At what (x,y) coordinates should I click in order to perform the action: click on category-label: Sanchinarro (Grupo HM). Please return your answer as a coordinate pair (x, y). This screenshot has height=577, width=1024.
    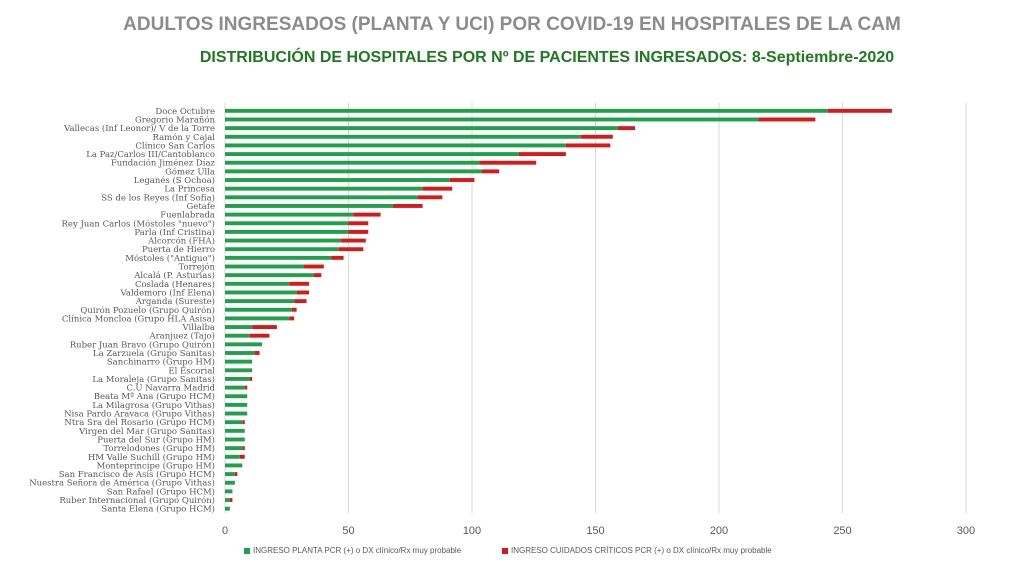
    Looking at the image, I should click on (161, 362).